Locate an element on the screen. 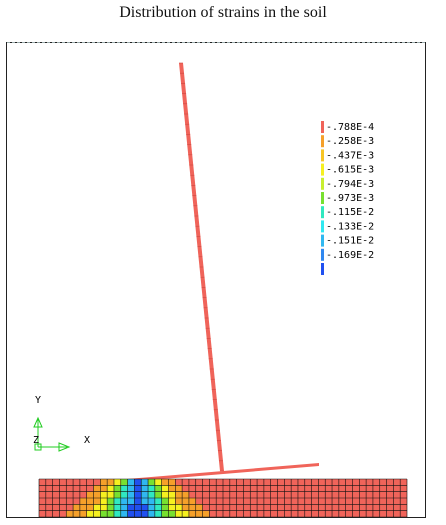  surface-beam is located at coordinates (223, 472).